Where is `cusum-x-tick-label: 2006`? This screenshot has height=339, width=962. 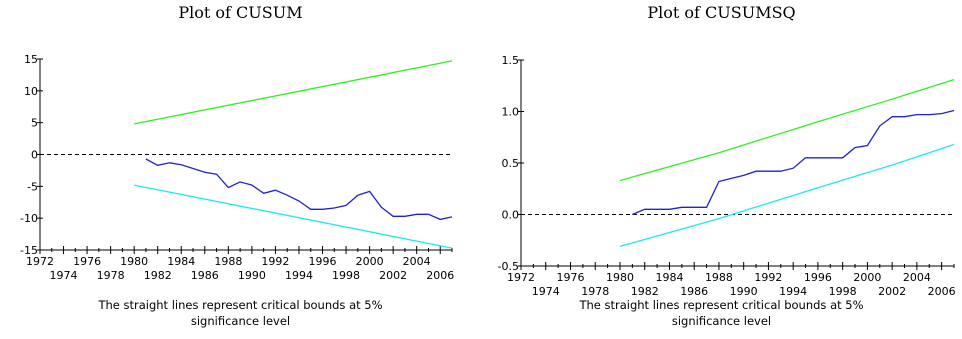 cusum-x-tick-label: 2006 is located at coordinates (440, 275).